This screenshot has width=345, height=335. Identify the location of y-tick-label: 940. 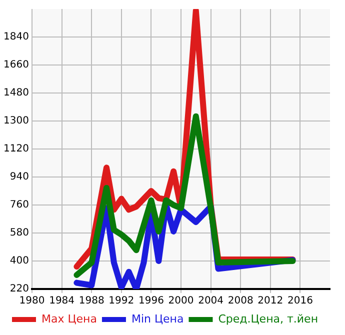
(19, 177).